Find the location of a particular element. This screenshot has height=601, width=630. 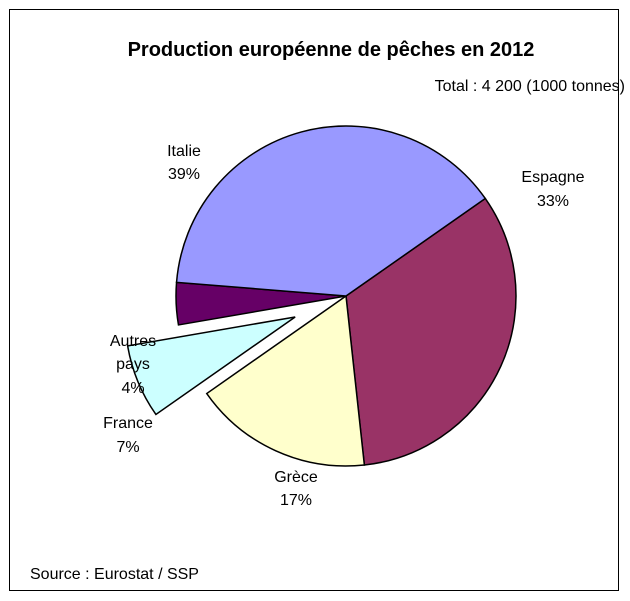

chart-title: Production européenne de pêches en 2012 is located at coordinates (331, 50).